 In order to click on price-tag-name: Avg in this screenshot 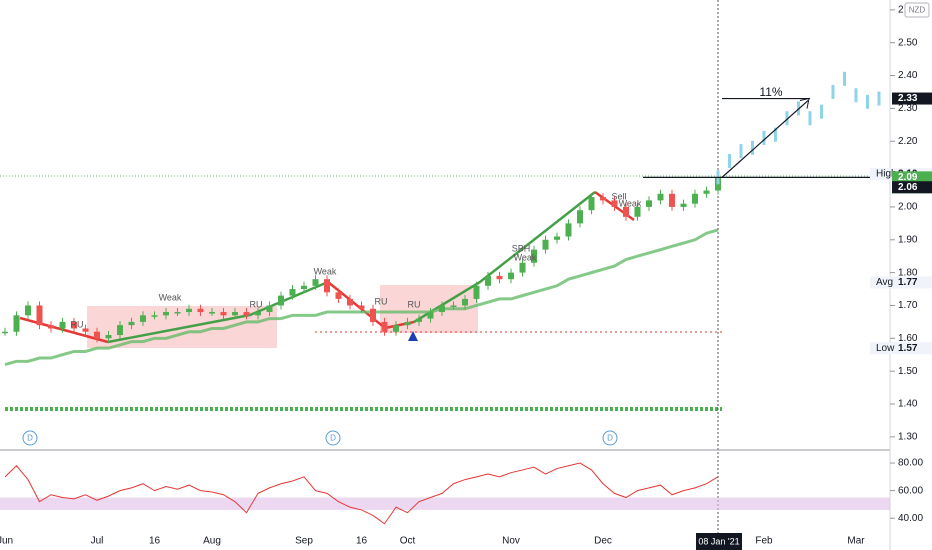, I will do `click(884, 282)`.